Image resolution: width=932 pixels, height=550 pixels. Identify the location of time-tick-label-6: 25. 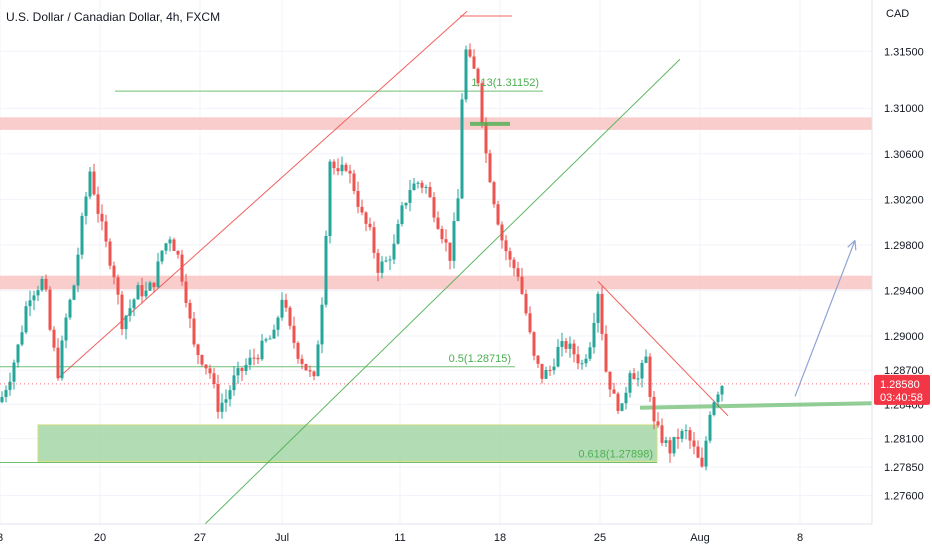
(600, 538).